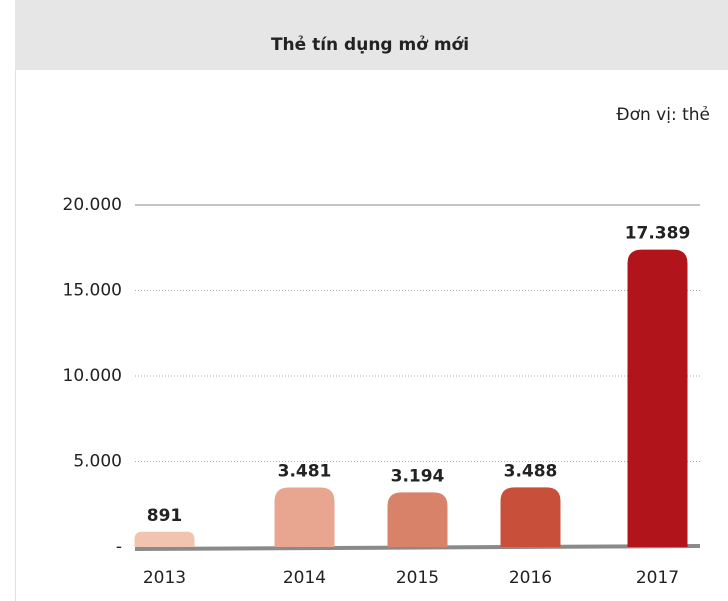 The width and height of the screenshot is (728, 601). What do you see at coordinates (418, 476) in the screenshot?
I see `value-label: 3.194` at bounding box center [418, 476].